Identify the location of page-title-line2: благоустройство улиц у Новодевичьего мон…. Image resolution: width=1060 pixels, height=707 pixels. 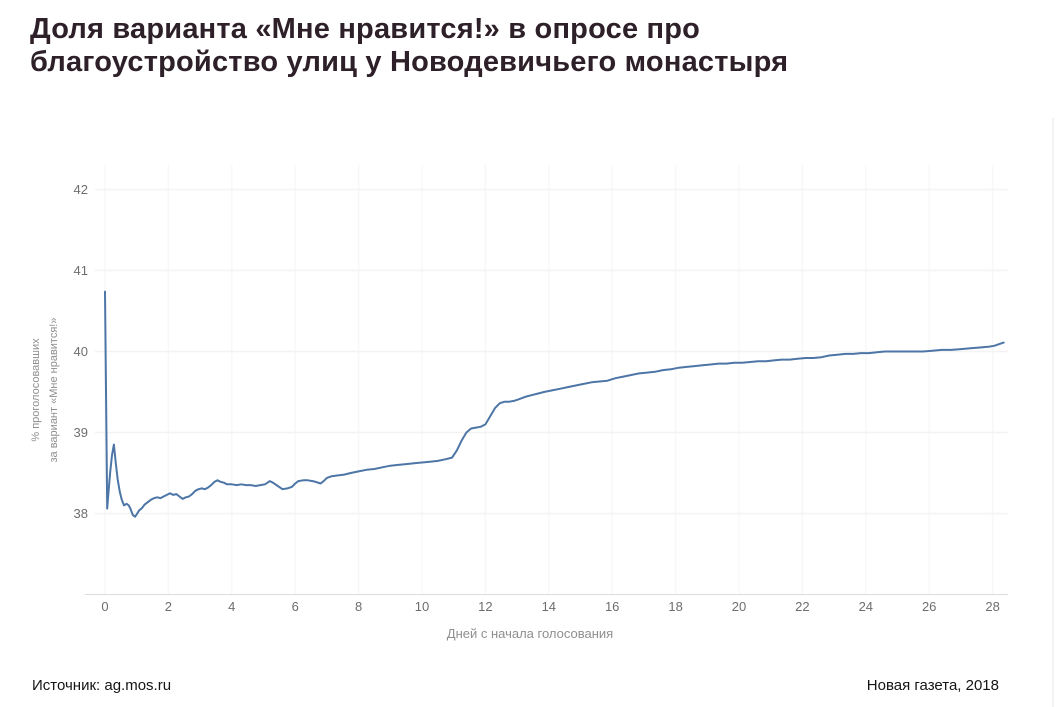
(409, 62).